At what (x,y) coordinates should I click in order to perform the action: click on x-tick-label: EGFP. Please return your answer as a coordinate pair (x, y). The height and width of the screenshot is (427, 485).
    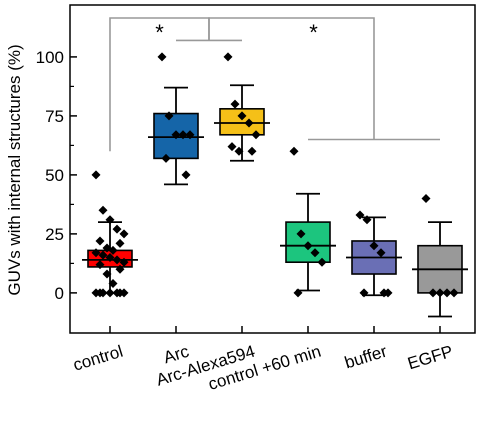
    Looking at the image, I should click on (430, 358).